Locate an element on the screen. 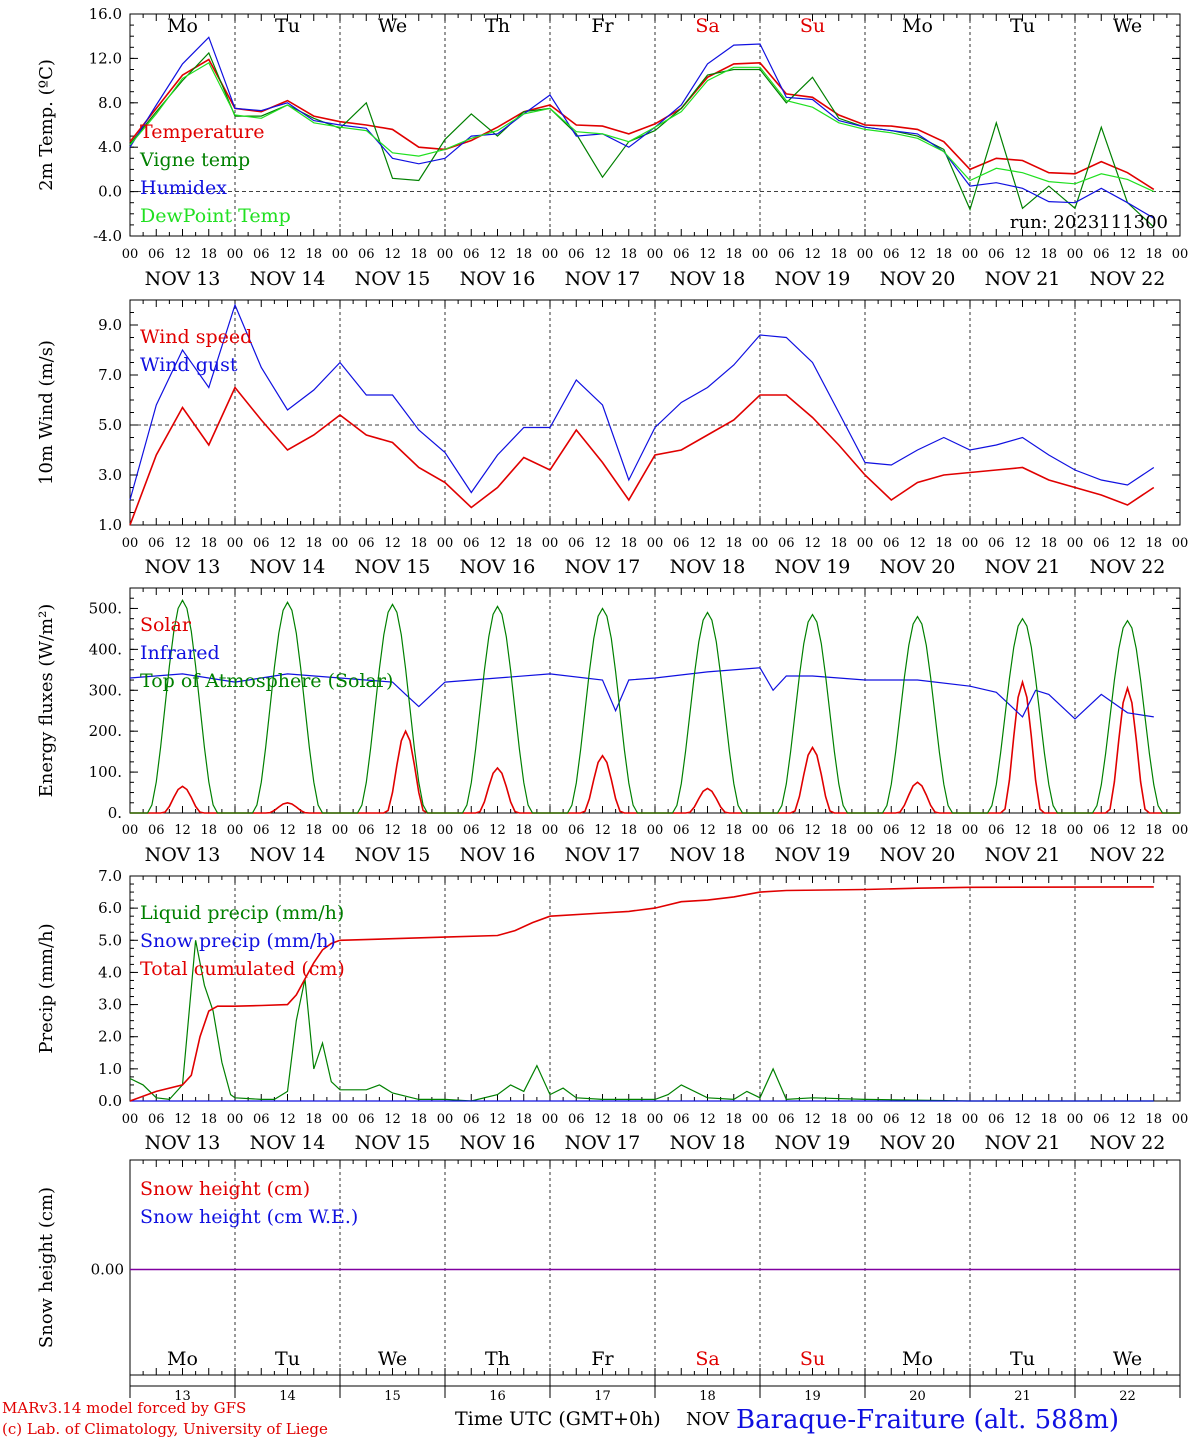 Image resolution: width=1194 pixels, height=1440 pixels. day-number-label: 21 is located at coordinates (1022, 1396).